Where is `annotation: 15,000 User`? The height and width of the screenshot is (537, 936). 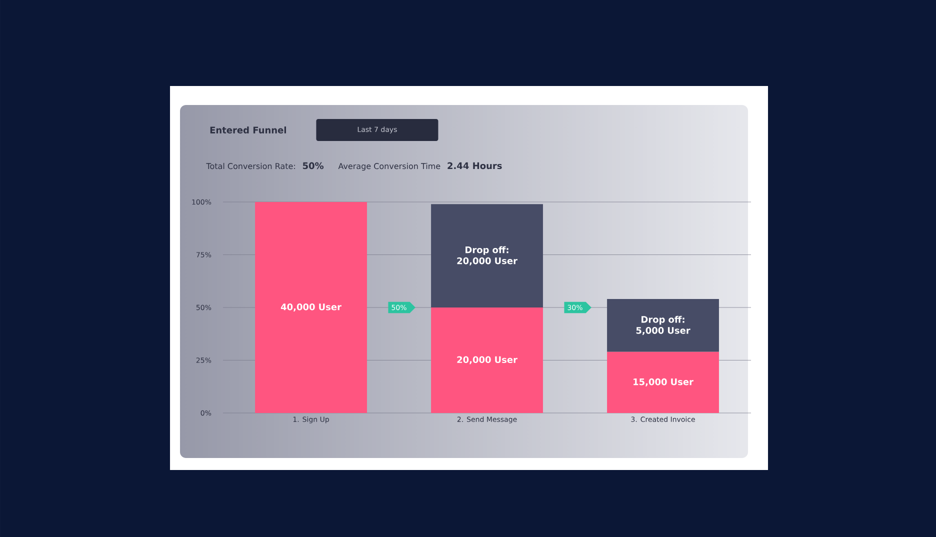
annotation: 15,000 User is located at coordinates (664, 382).